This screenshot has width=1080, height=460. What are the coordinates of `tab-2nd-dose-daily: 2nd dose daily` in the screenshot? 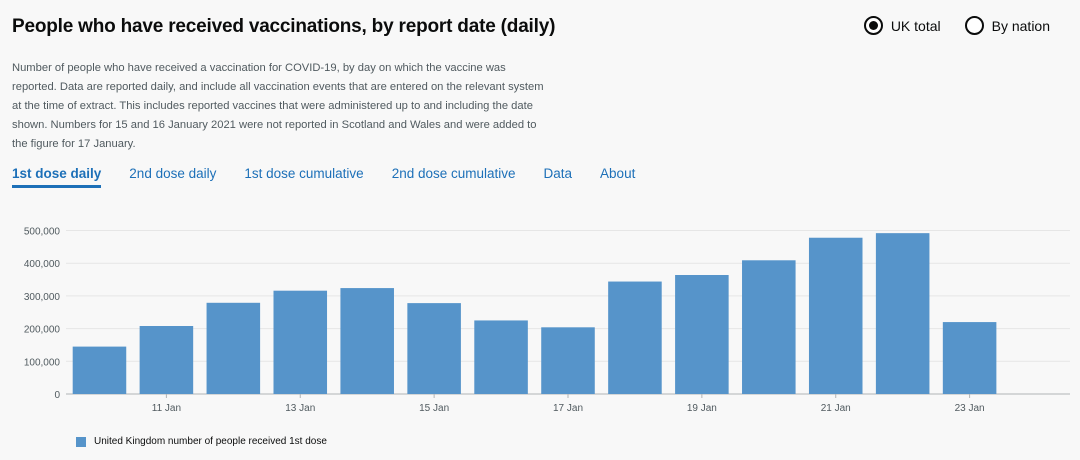 It's located at (173, 173).